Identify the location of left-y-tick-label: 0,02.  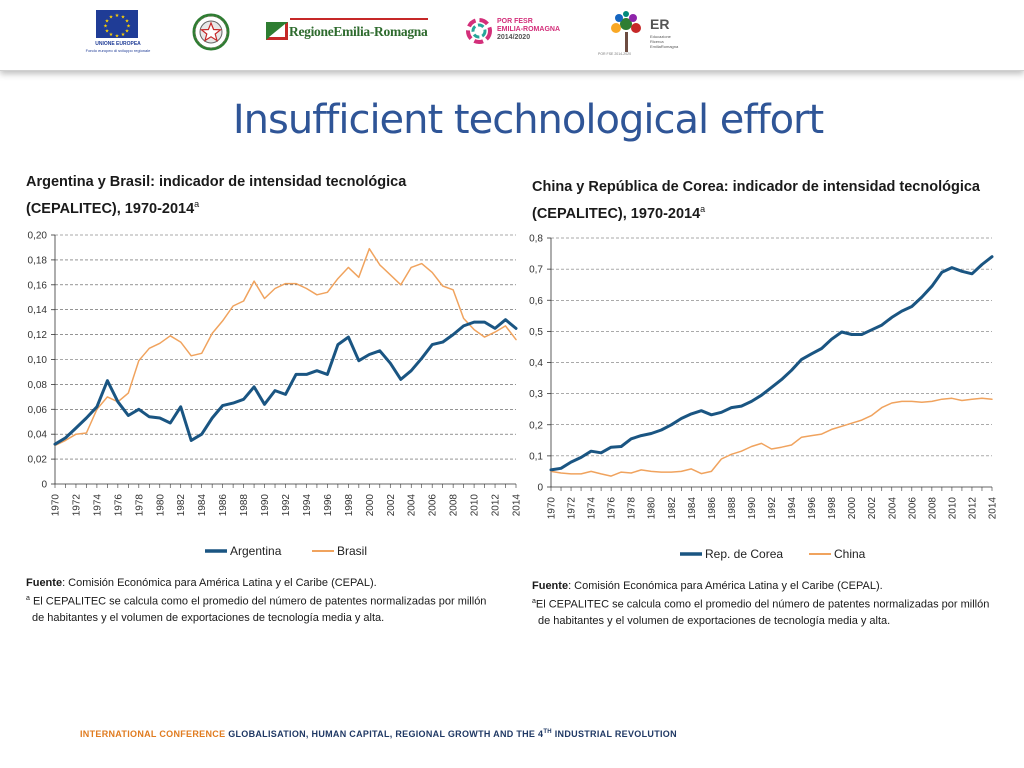
(38, 460).